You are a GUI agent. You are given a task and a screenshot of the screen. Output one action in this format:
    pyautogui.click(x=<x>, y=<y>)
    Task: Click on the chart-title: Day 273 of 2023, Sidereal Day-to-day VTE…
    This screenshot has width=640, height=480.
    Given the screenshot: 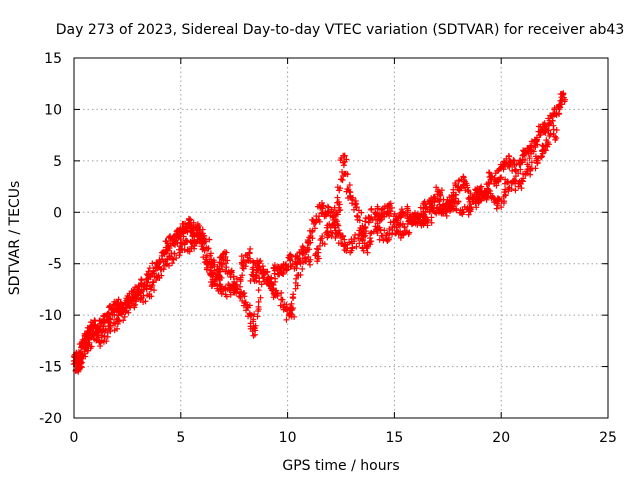 What is the action you would take?
    pyautogui.click(x=340, y=30)
    